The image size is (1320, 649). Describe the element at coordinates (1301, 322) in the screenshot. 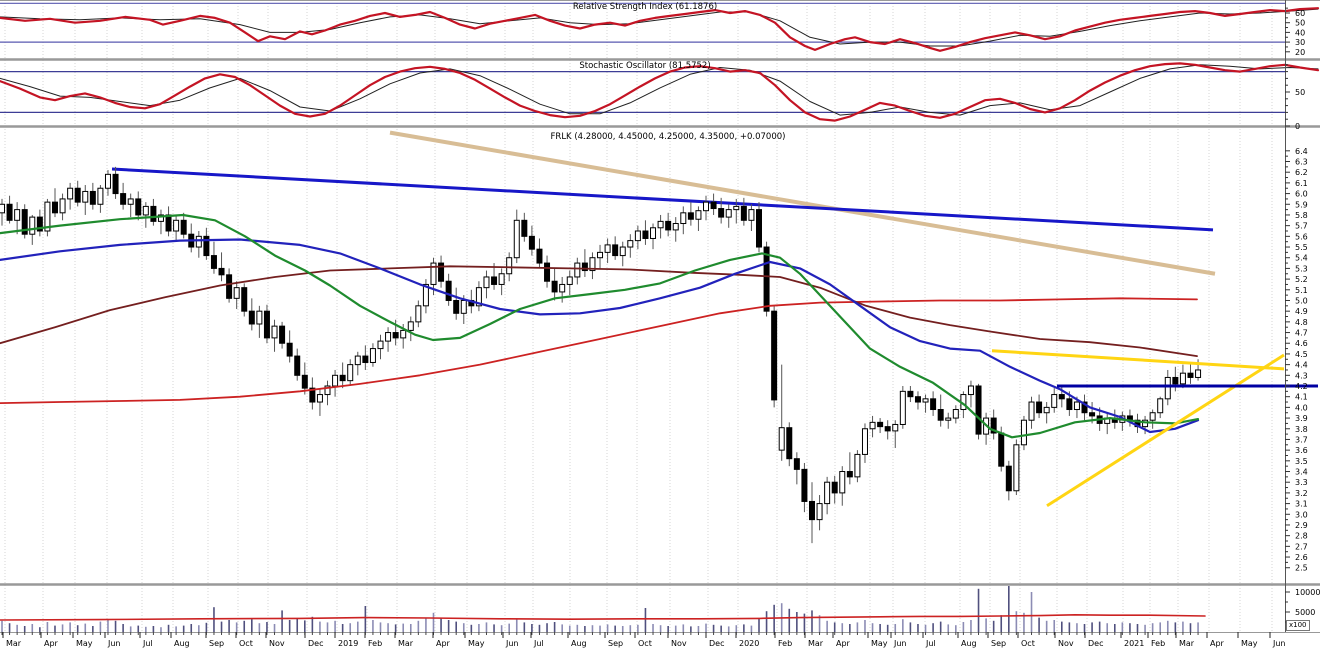

I see `svg-text: 4.8` at that location.